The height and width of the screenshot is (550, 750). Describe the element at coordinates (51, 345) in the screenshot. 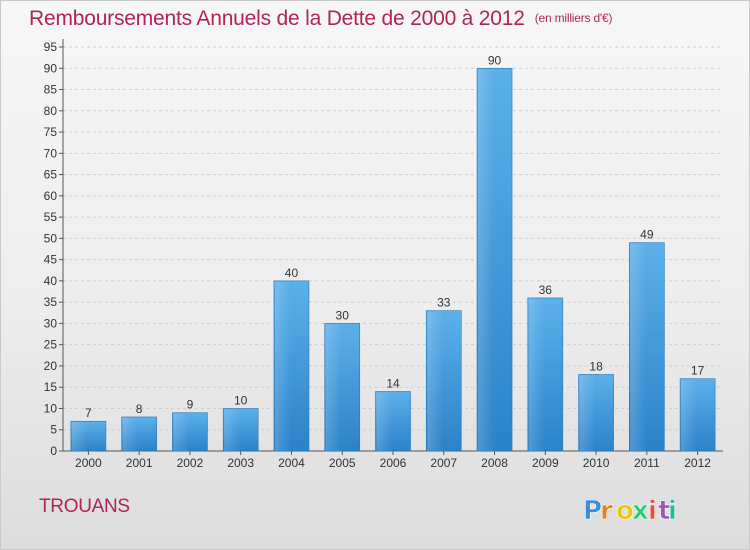

I see `y-tick-label: 25` at that location.